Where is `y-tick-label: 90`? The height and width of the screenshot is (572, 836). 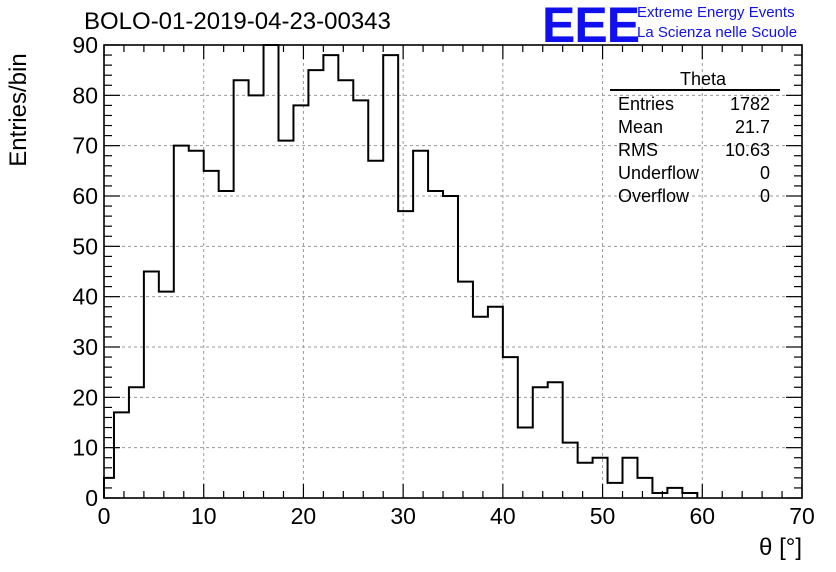 y-tick-label: 90 is located at coordinates (85, 45).